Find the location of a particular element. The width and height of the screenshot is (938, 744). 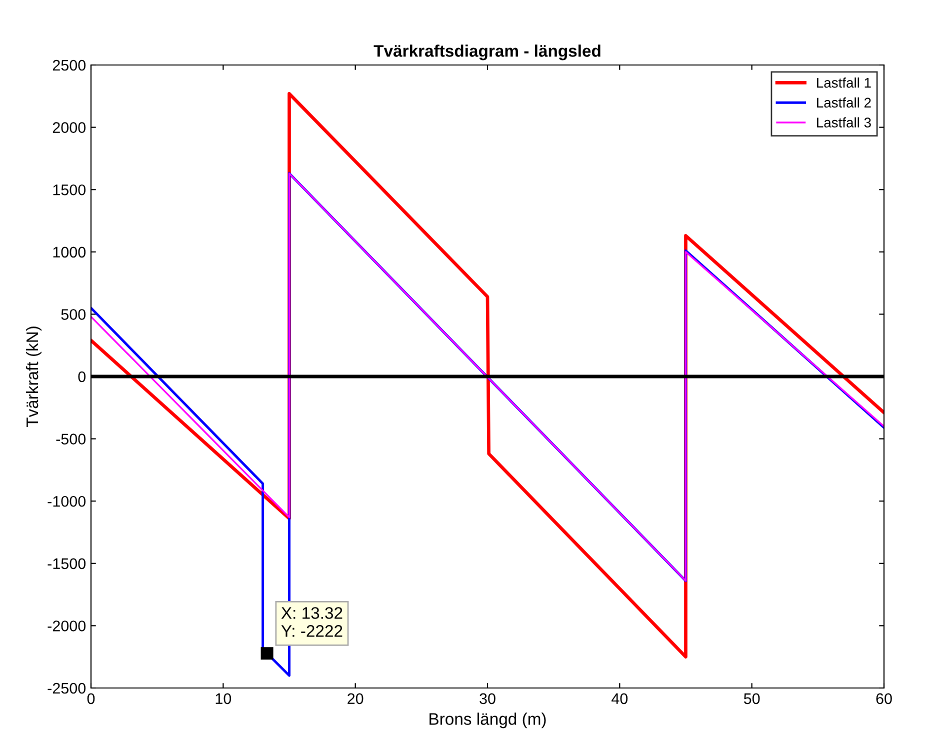

y-tick-label: -500 is located at coordinates (71, 439).